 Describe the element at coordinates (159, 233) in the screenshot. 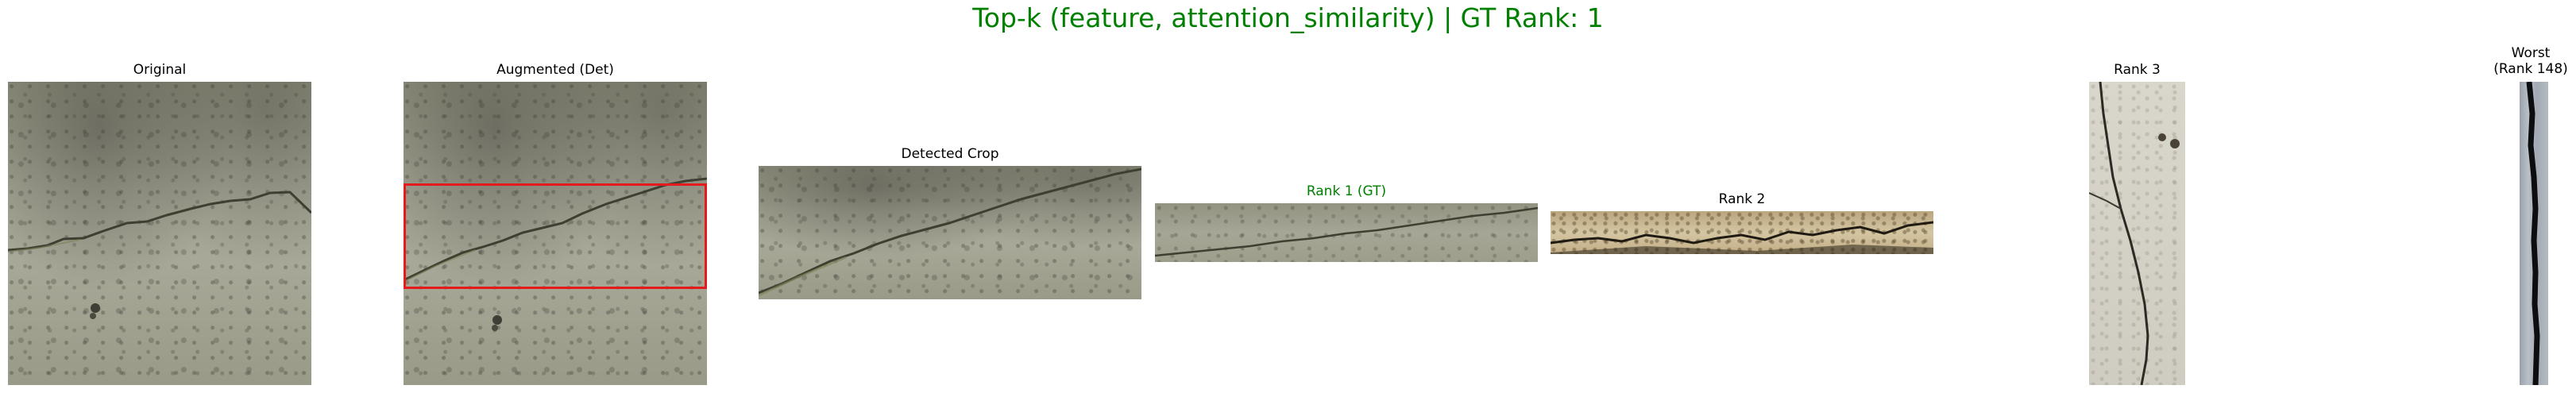

I see `original-image` at that location.